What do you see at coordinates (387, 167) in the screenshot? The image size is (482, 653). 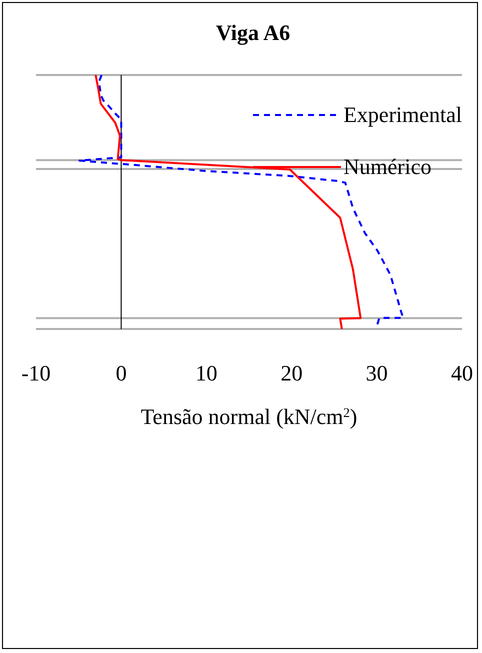 I see `legend-label: Numérico` at bounding box center [387, 167].